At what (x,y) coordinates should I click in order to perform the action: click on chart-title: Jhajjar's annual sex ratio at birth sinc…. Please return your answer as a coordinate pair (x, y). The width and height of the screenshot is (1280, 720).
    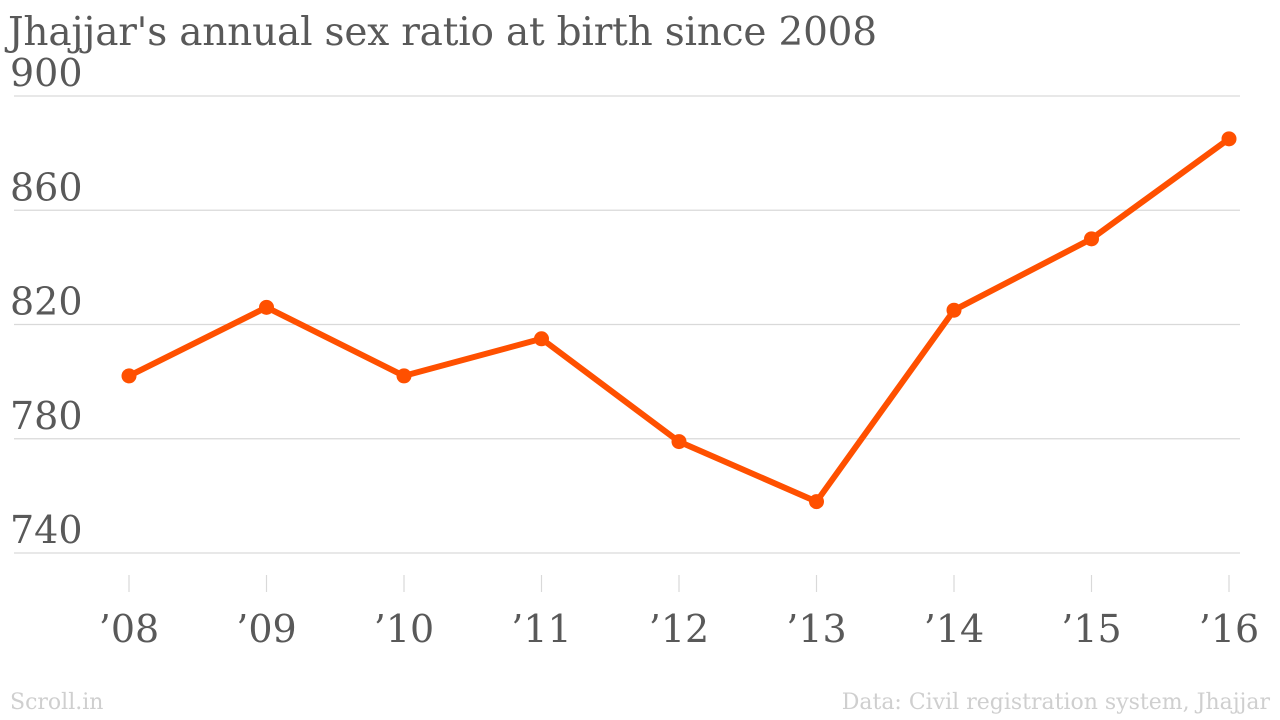
    Looking at the image, I should click on (442, 32).